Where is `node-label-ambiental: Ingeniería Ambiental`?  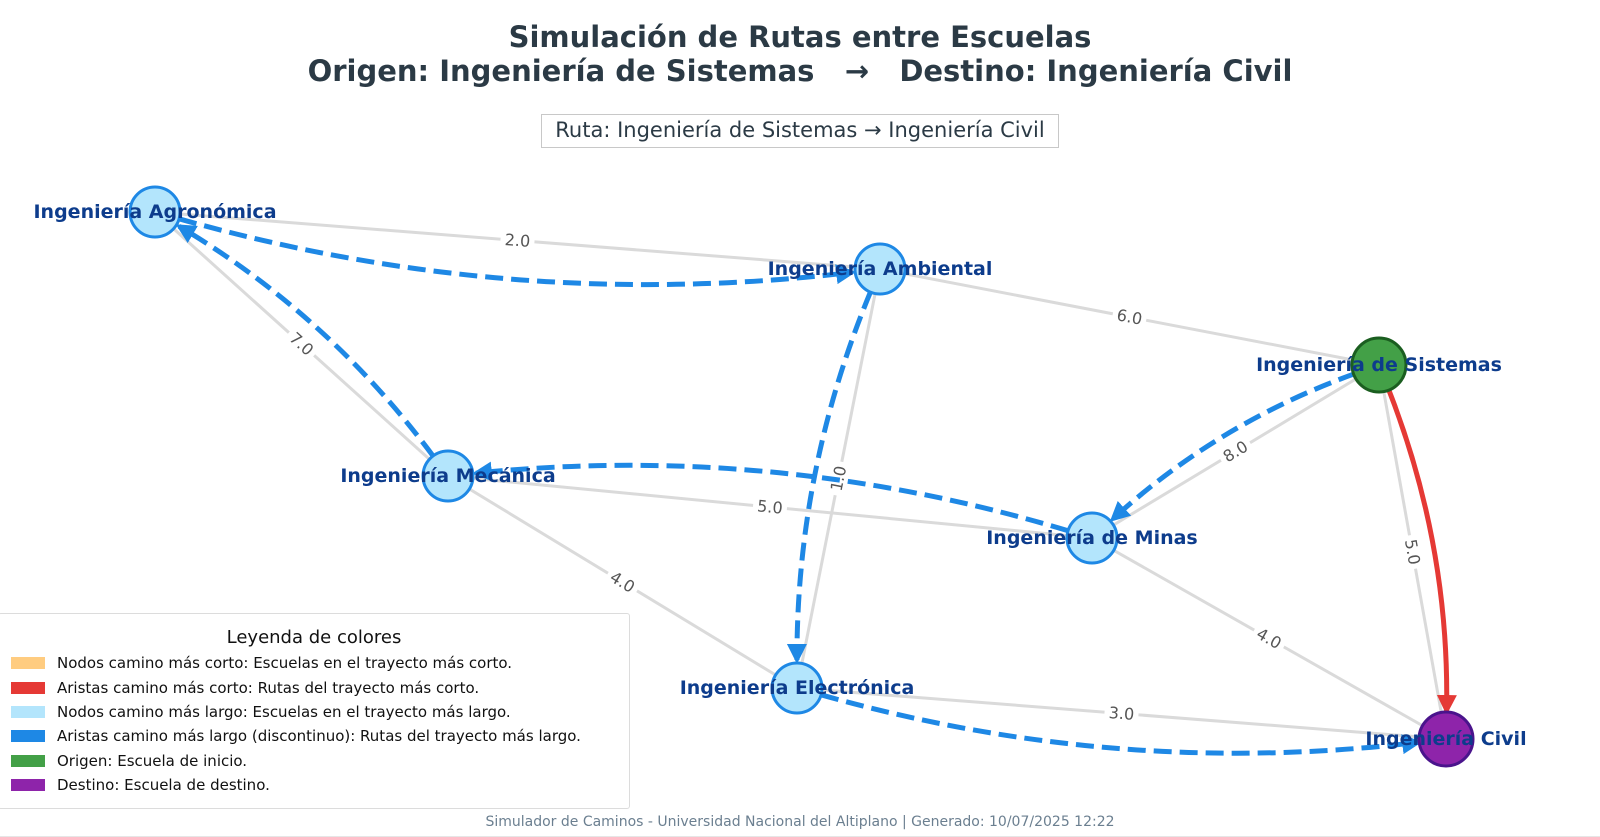 node-label-ambiental: Ingeniería Ambiental is located at coordinates (880, 269).